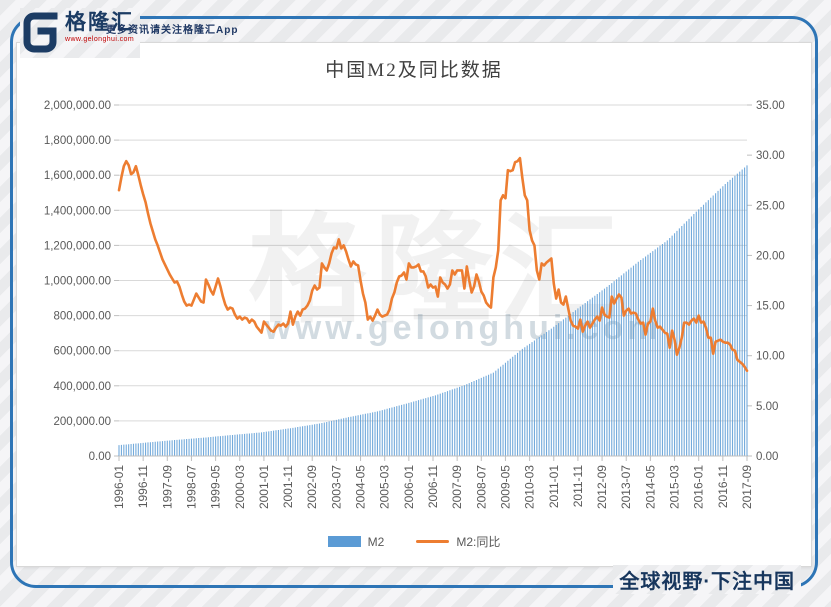 The height and width of the screenshot is (607, 831). Describe the element at coordinates (77, 141) in the screenshot. I see `left-axis-label: 1,800,000.00` at that location.